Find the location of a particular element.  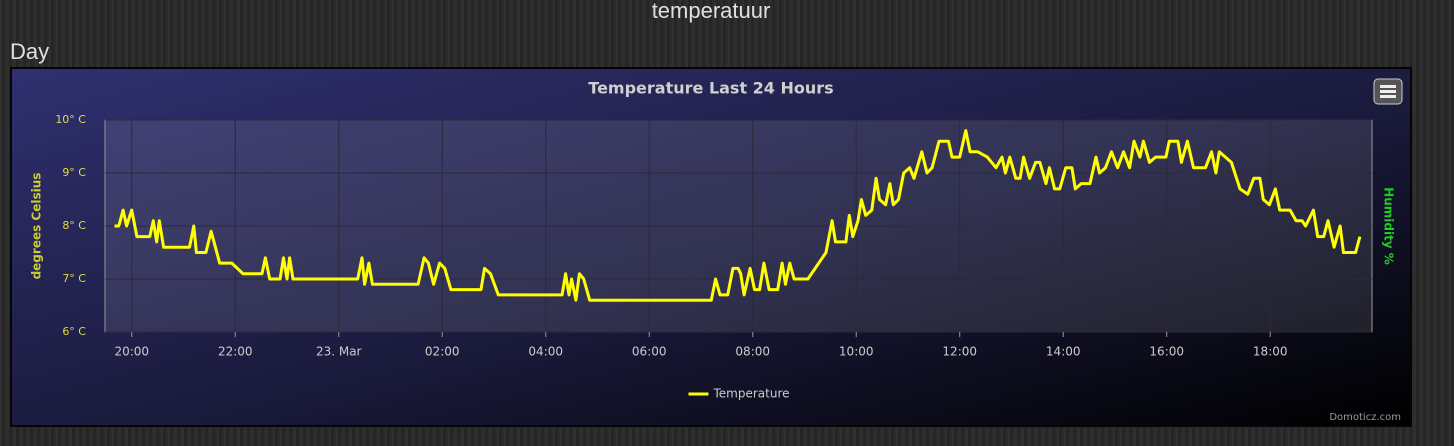

x-tick-label: 06:00 is located at coordinates (649, 352).